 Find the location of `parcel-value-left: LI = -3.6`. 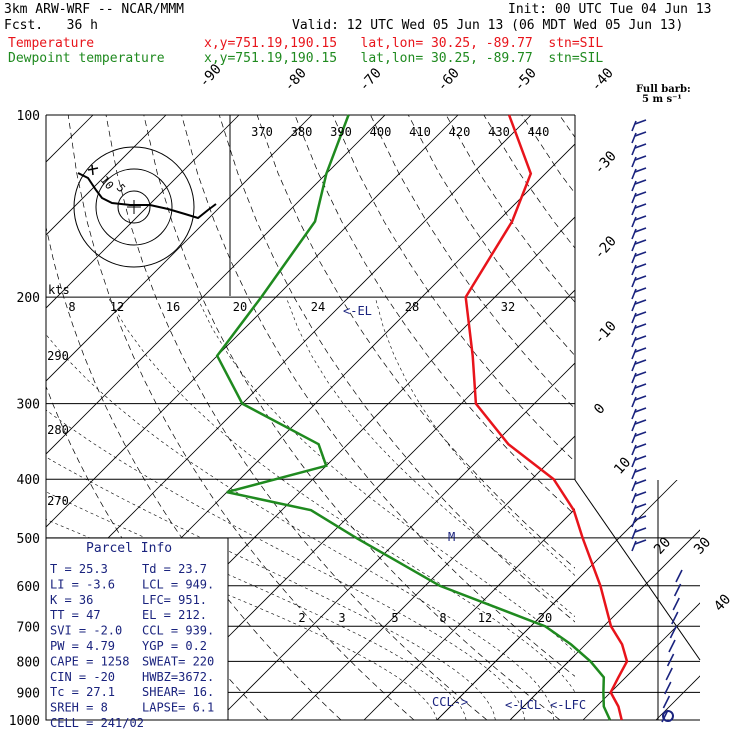

parcel-value-left: LI = -3.6 is located at coordinates (82, 584).